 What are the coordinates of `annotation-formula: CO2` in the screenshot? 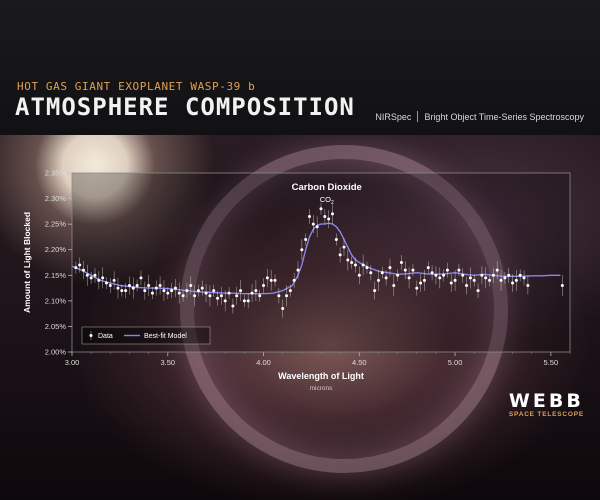 It's located at (327, 200).